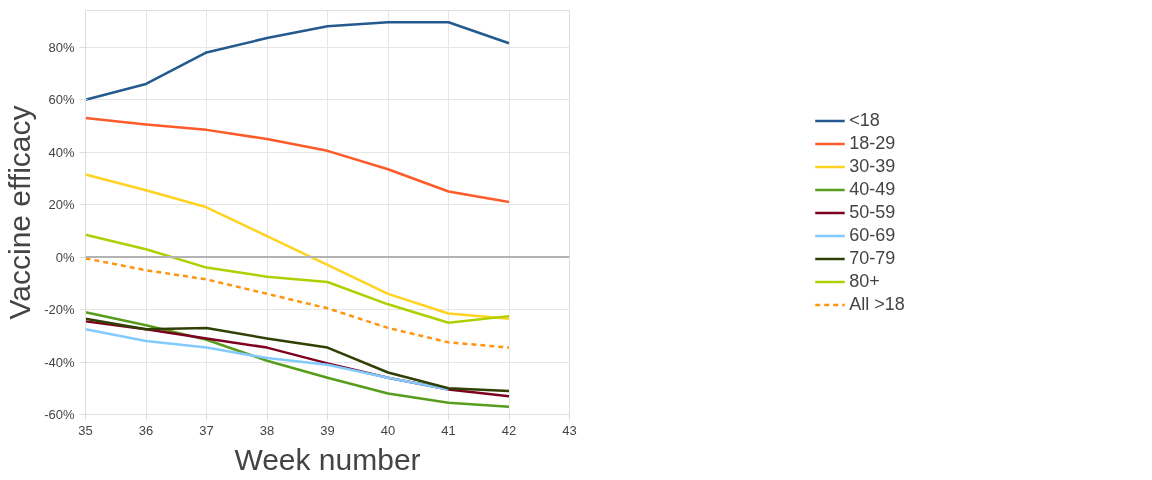  What do you see at coordinates (448, 430) in the screenshot?
I see `x-tick-label: 41` at bounding box center [448, 430].